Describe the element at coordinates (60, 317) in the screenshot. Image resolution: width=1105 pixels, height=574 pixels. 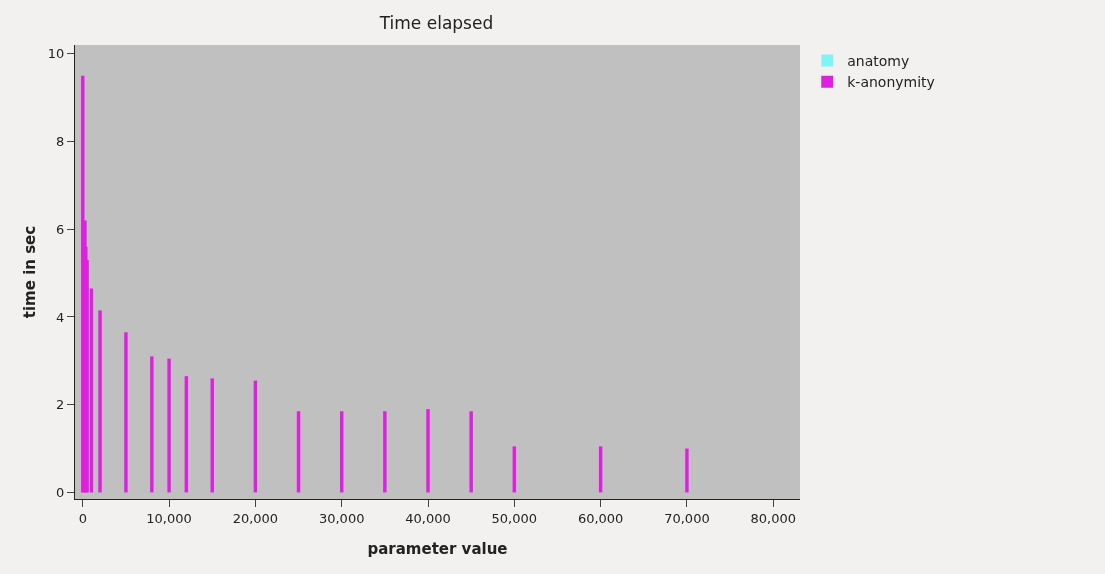
I see `y-tick-label: 4` at that location.